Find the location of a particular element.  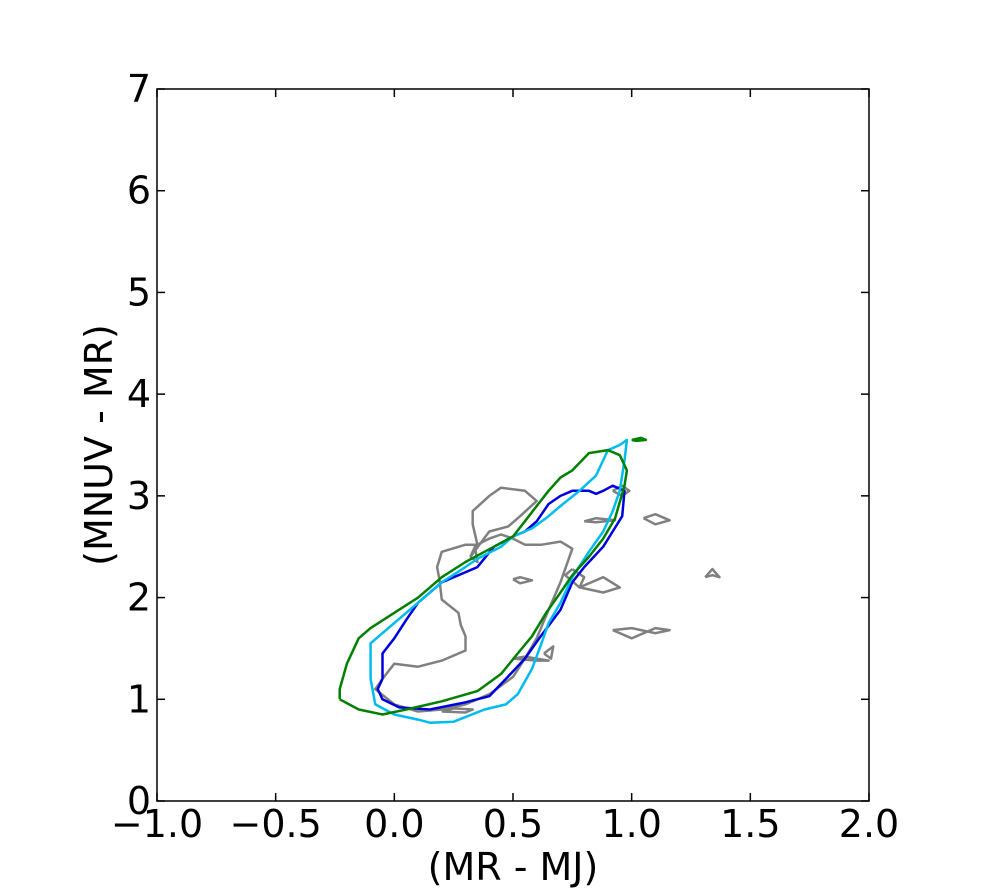

y-tick-label: 4 is located at coordinates (139, 394).